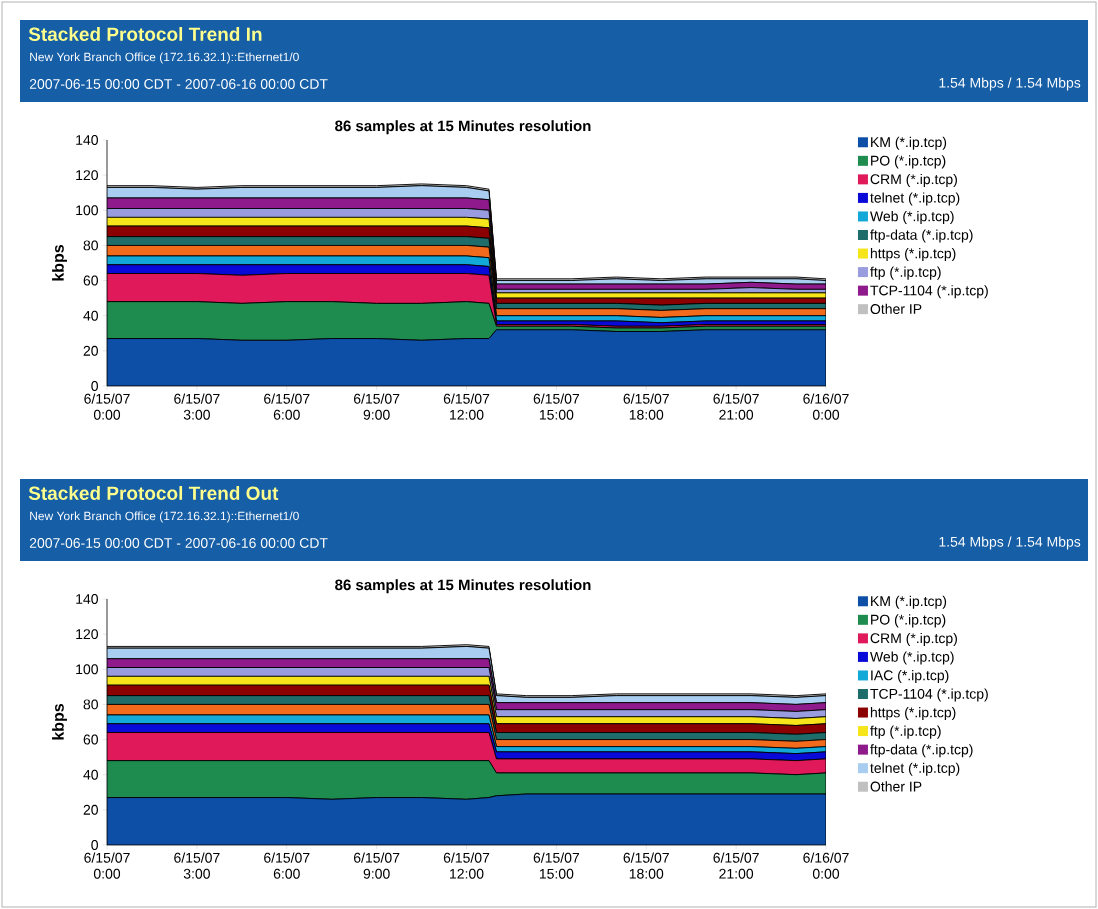 The height and width of the screenshot is (909, 1098). I want to click on chart-title: Stacked Protocol Trend In, so click(145, 34).